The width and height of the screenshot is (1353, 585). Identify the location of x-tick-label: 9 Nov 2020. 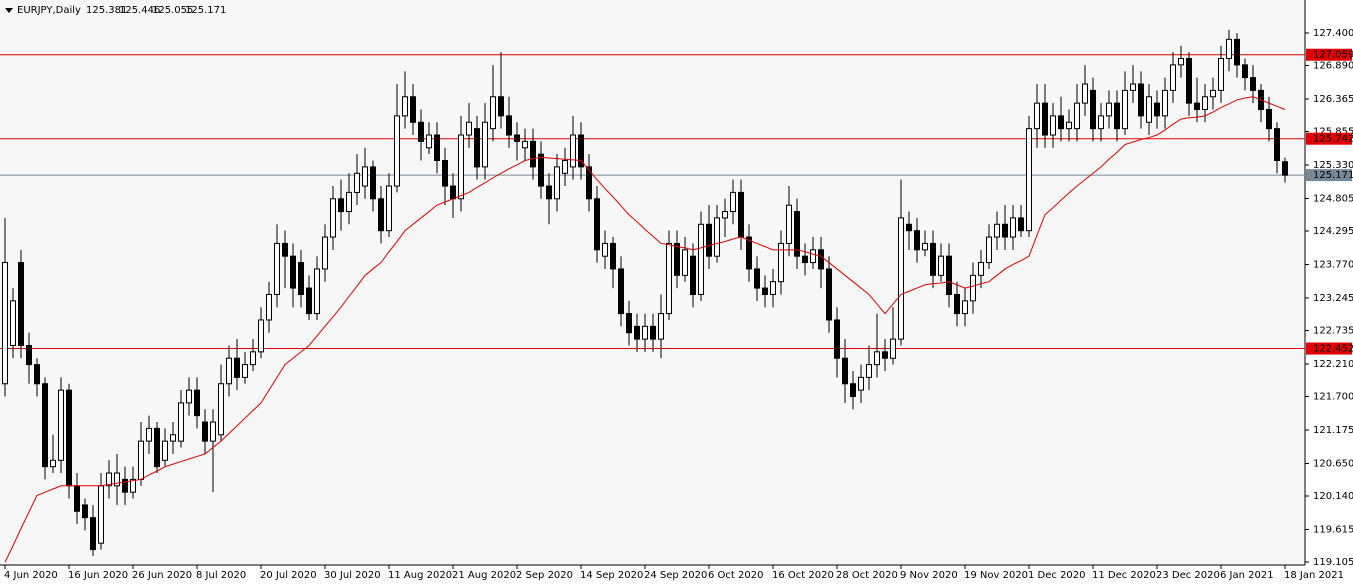
(929, 575).